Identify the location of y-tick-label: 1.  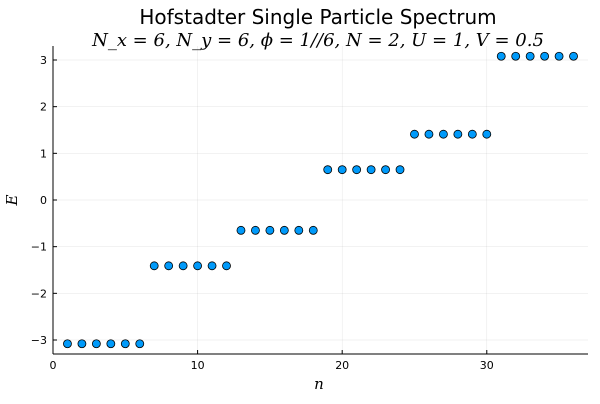
(43, 153).